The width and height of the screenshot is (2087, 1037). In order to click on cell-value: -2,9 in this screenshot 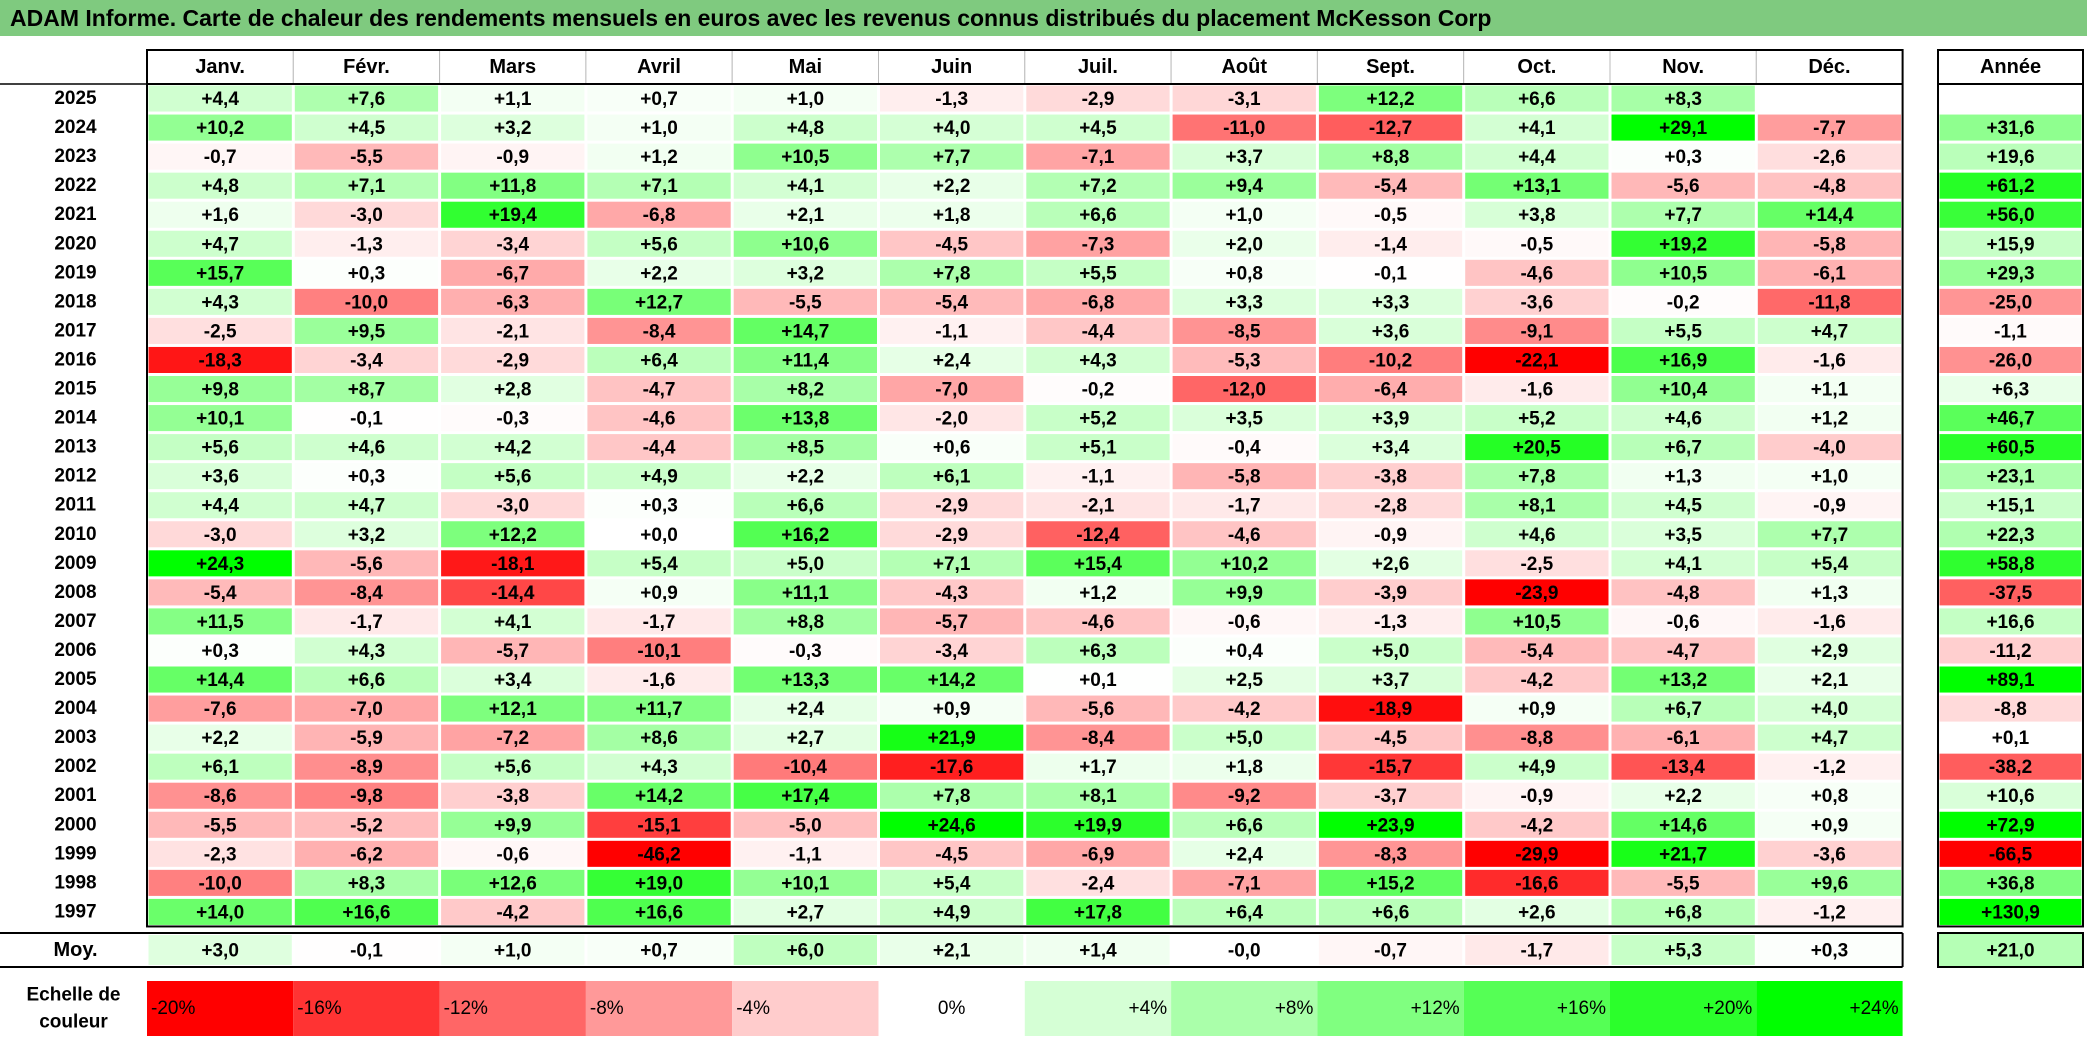, I will do `click(512, 360)`.